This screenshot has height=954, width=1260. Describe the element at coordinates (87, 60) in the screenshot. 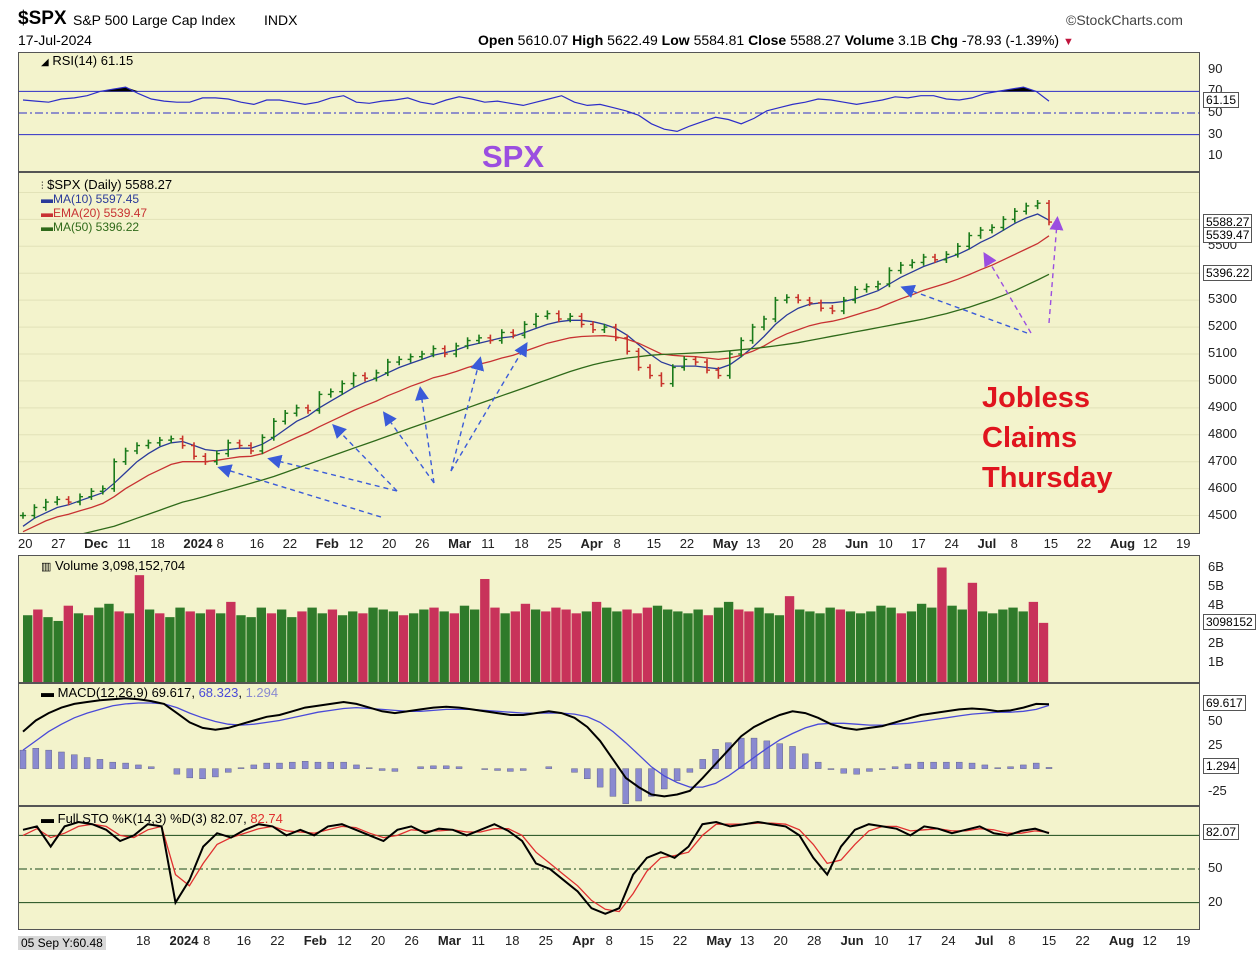

I see `rsi-legend: ◢ RSI(14) 61.15` at that location.